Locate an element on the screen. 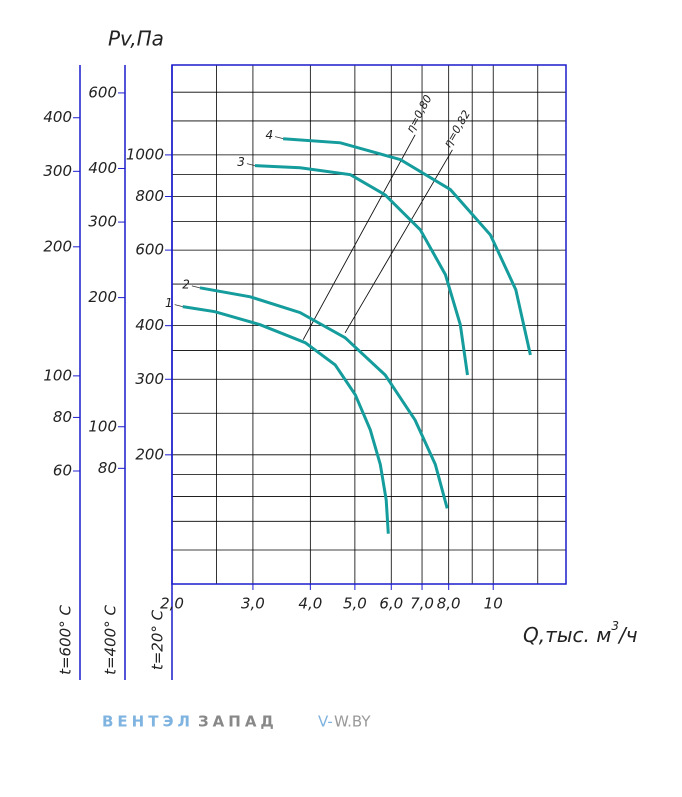 The width and height of the screenshot is (682, 797). x-tick-label: 6,0 is located at coordinates (391, 604).